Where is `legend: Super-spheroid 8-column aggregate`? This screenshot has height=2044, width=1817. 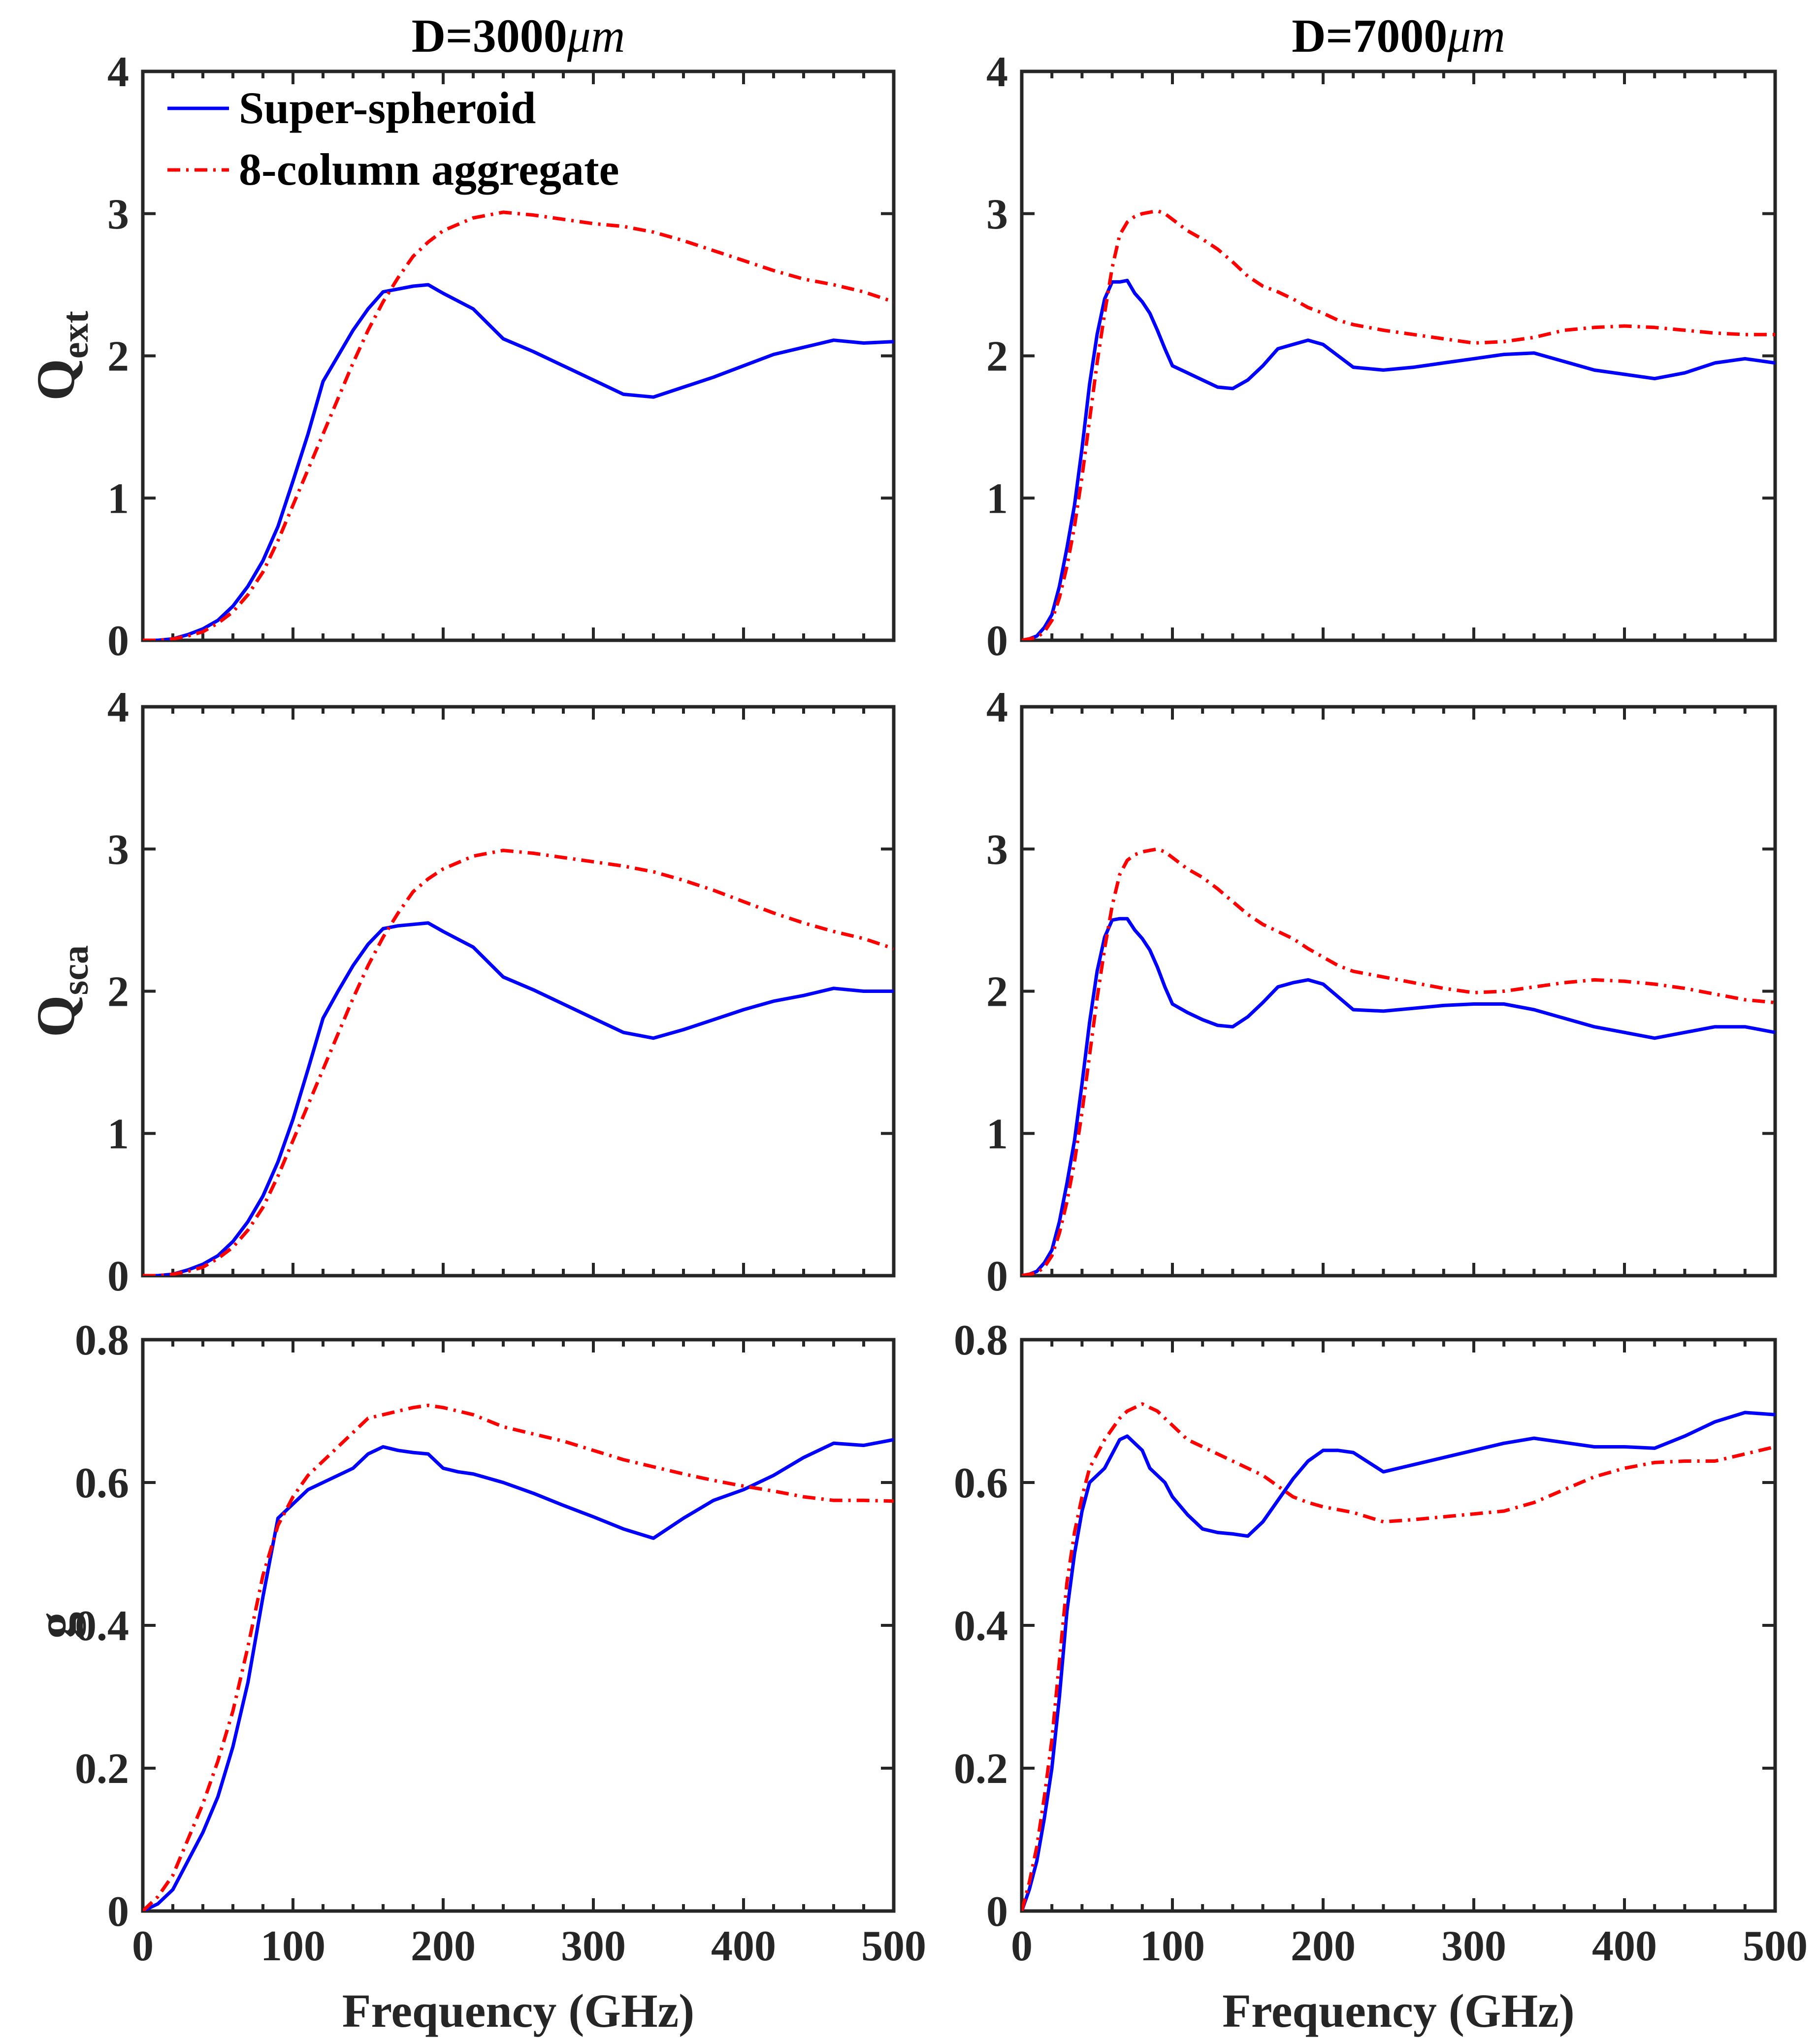 legend: Super-spheroid 8-column aggregate is located at coordinates (393, 139).